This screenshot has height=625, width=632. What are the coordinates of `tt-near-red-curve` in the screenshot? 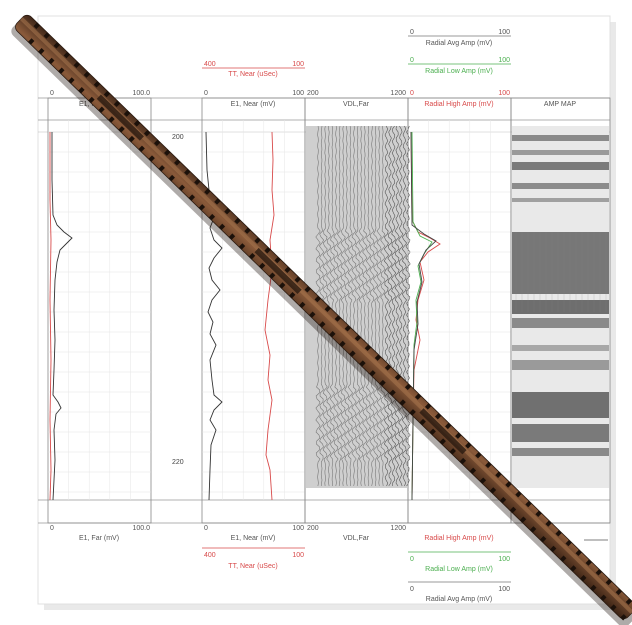 It's located at (269, 316).